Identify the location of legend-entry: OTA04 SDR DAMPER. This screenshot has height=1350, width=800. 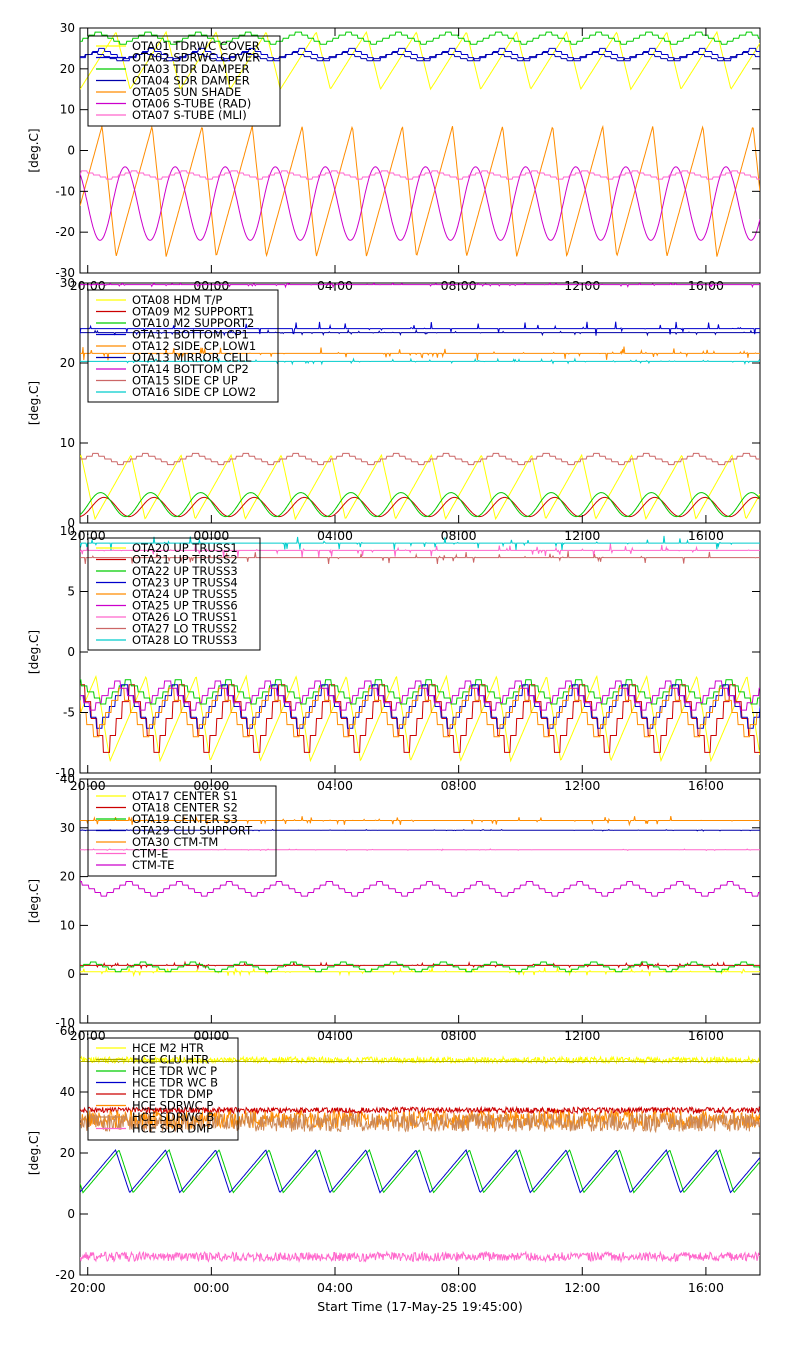
(191, 81).